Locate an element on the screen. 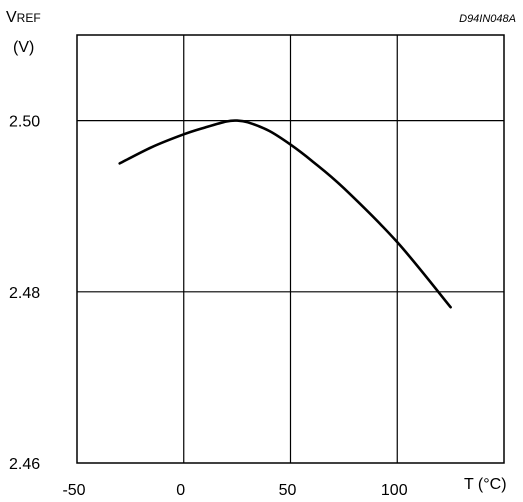  y-unit-label: (V) is located at coordinates (23, 47).